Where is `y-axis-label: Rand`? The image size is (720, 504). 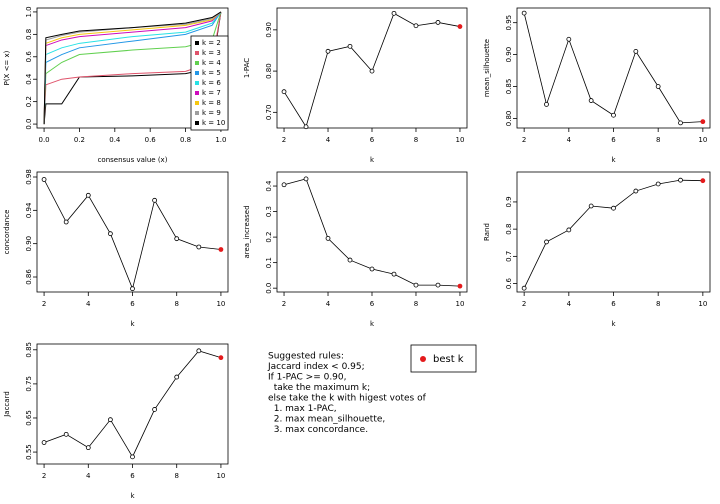 y-axis-label: Rand is located at coordinates (487, 232).